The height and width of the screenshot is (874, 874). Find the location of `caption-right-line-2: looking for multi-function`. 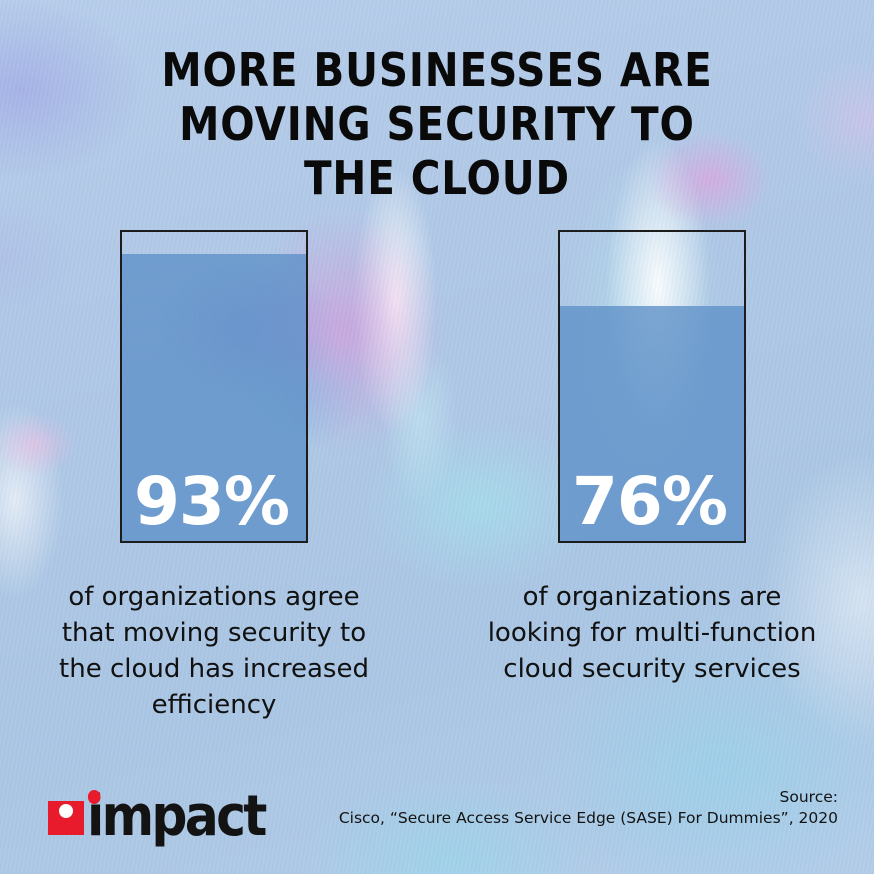

caption-right-line-2: looking for multi-function is located at coordinates (652, 632).